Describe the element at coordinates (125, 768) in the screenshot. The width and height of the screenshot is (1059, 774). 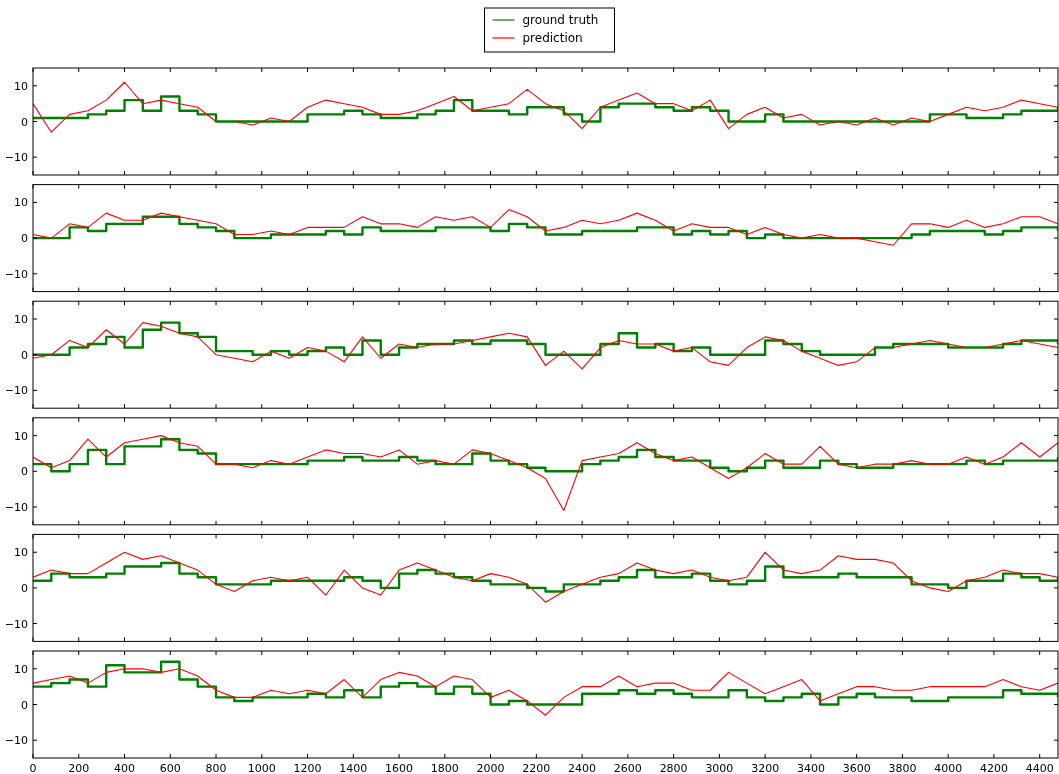
I see `x-tick-label: 400` at that location.